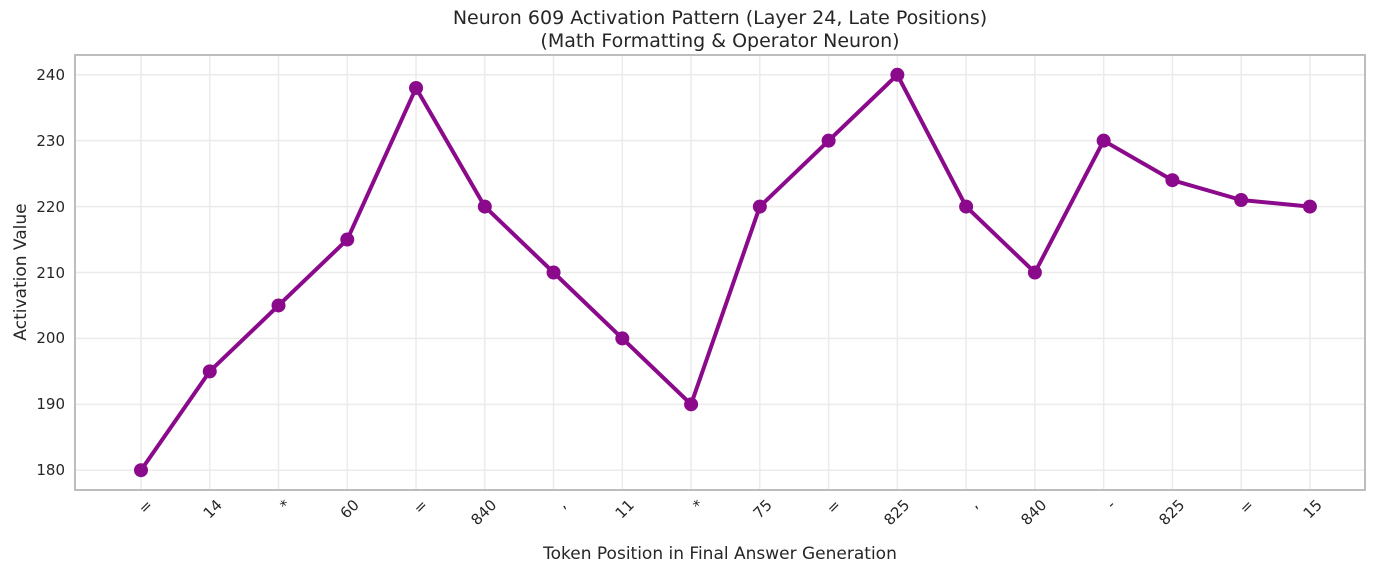 This screenshot has height=576, width=1376. Describe the element at coordinates (50, 404) in the screenshot. I see `y-tick-label: 190` at that location.